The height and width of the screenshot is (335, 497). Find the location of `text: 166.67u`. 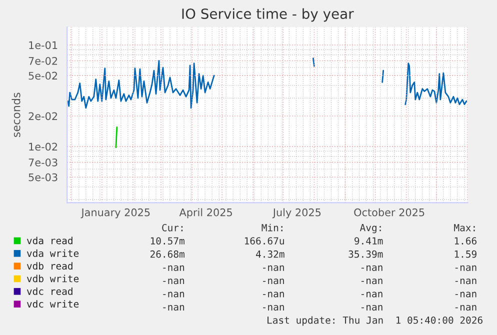

text: 166.67u is located at coordinates (264, 241).